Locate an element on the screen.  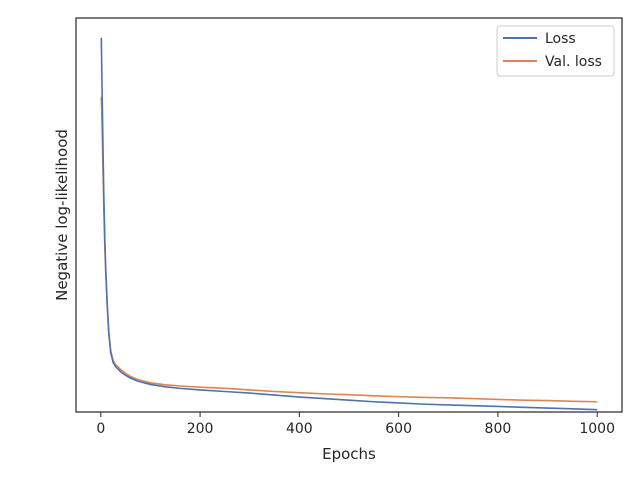
x-axis-label: Epochs is located at coordinates (349, 454).